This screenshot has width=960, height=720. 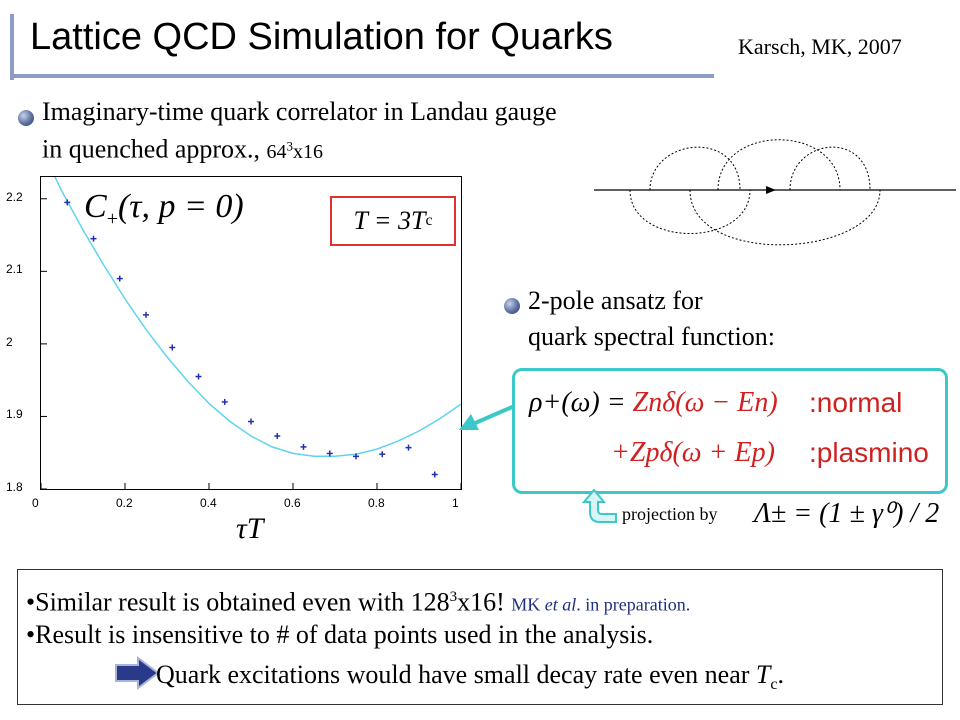 What do you see at coordinates (14, 196) in the screenshot?
I see `y-tick-label: 2.2` at bounding box center [14, 196].